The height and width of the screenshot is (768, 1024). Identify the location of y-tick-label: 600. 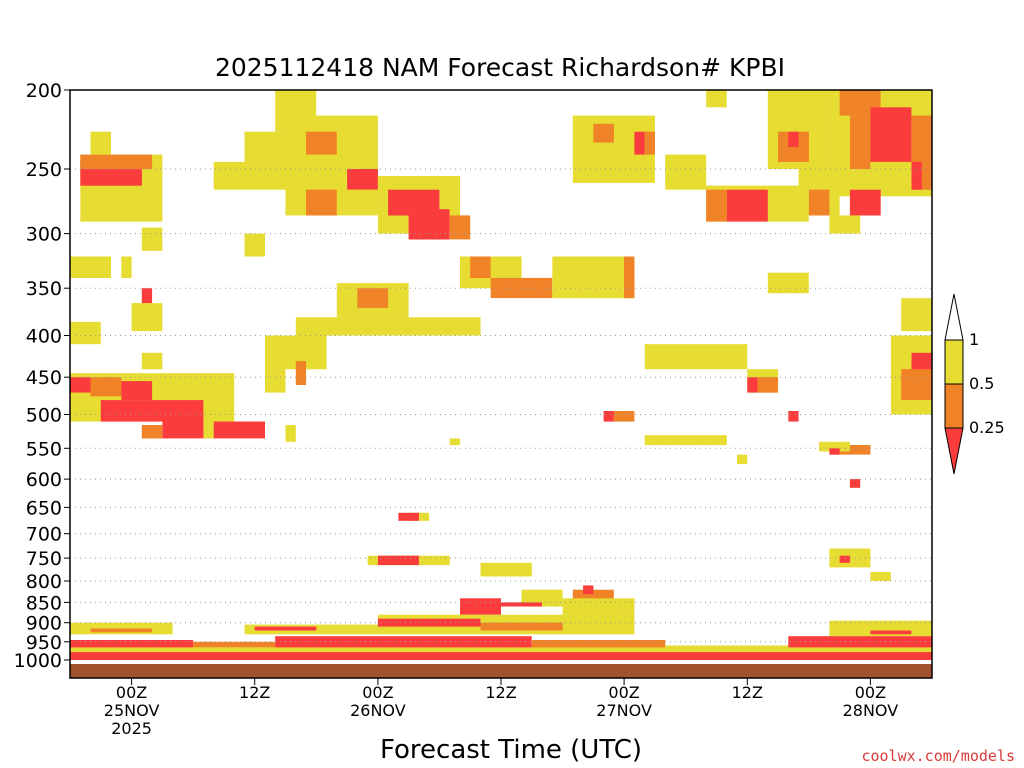
(44, 480).